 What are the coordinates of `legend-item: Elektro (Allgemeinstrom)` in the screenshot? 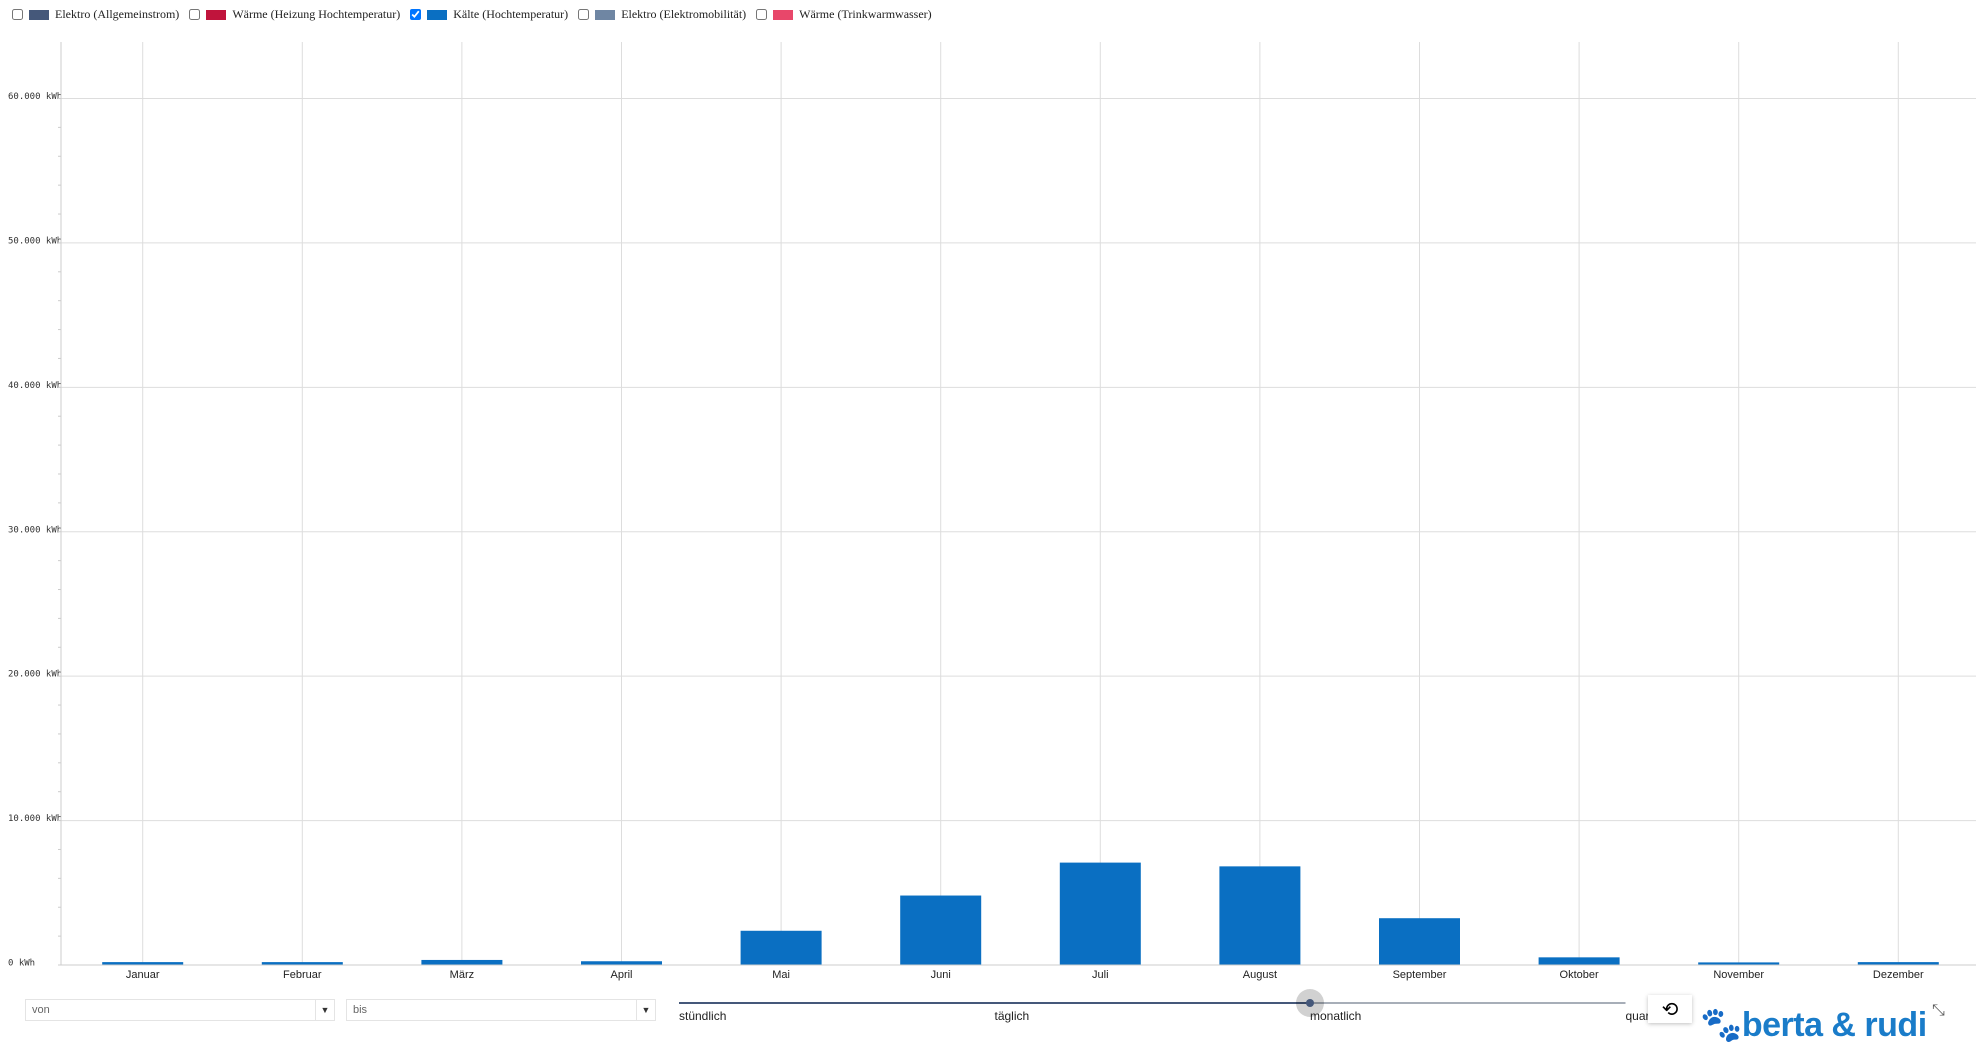 It's located at (93, 14).